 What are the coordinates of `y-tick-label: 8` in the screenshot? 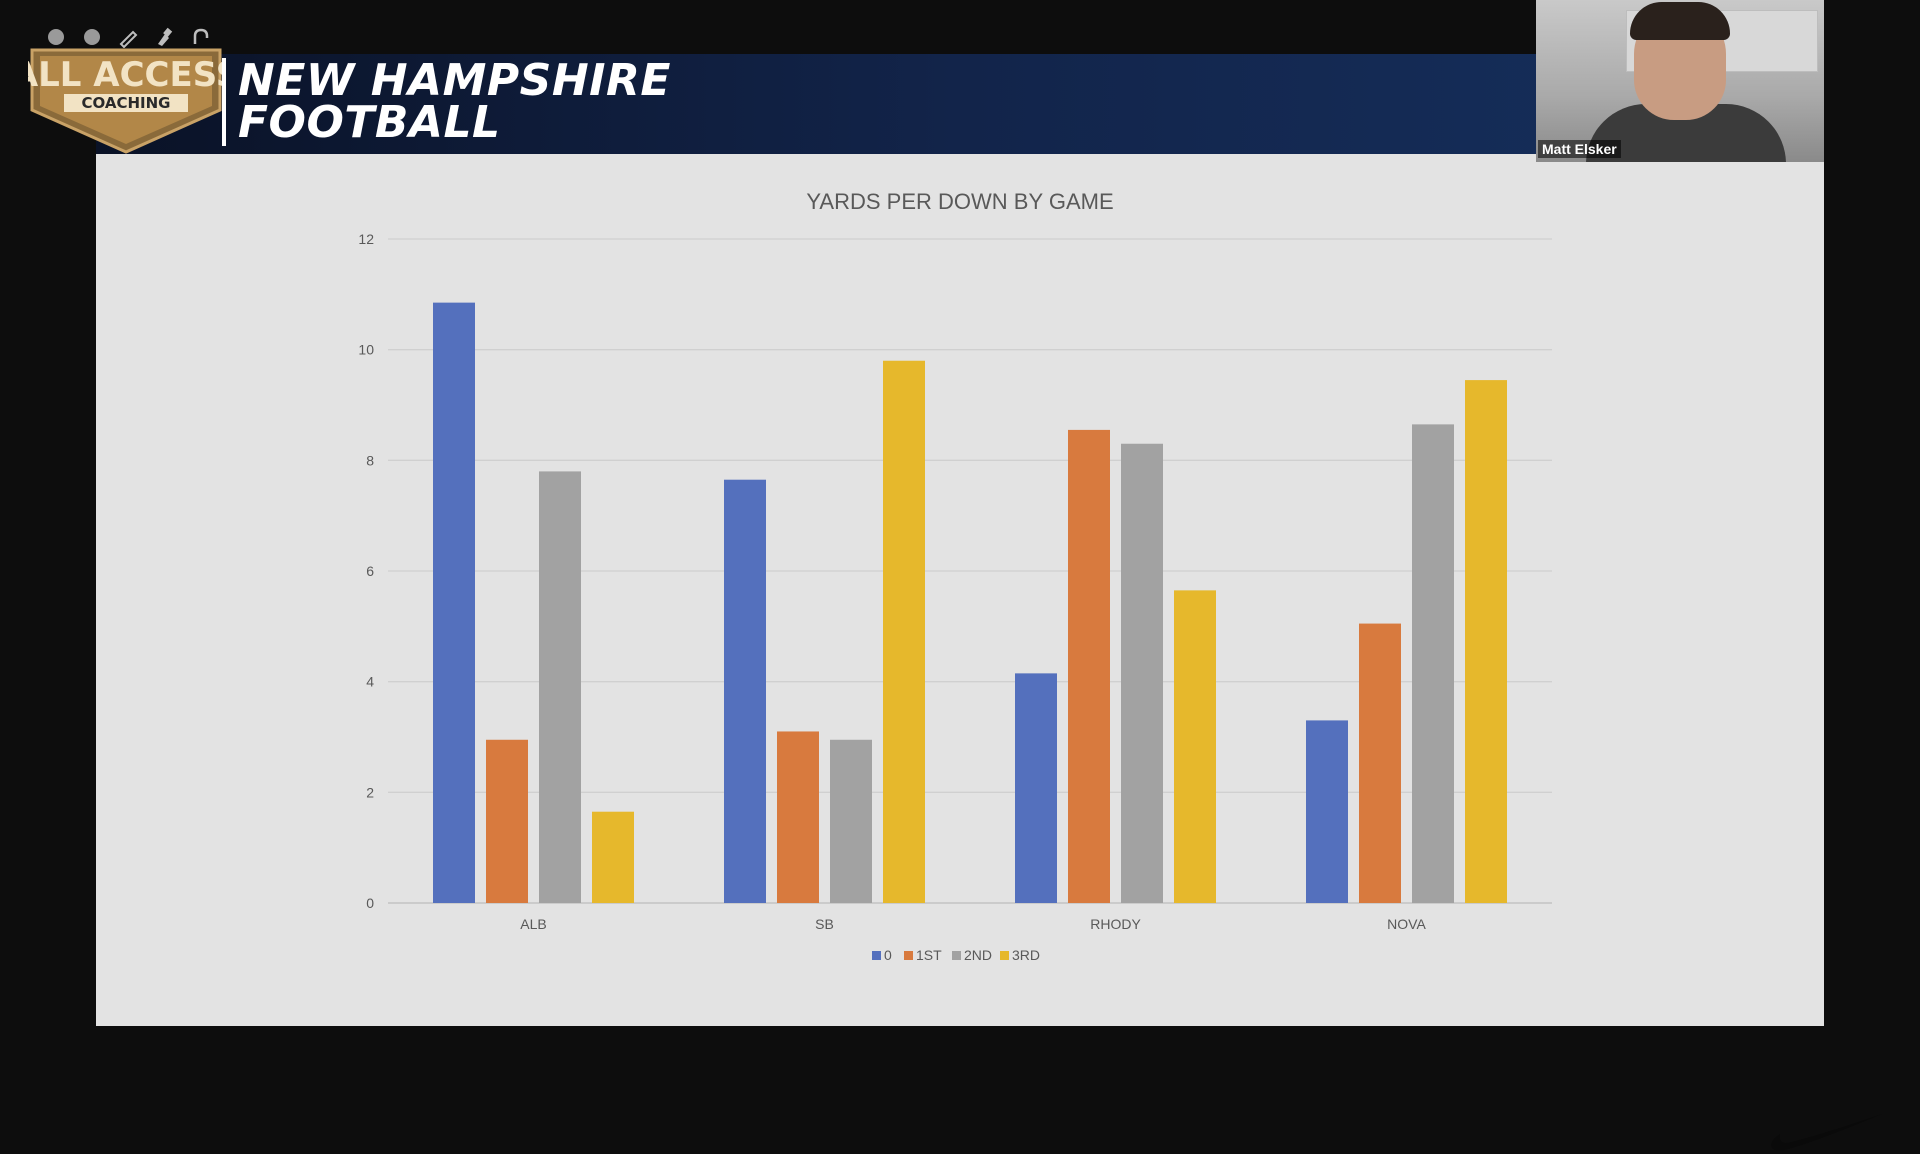 It's located at (370, 460).